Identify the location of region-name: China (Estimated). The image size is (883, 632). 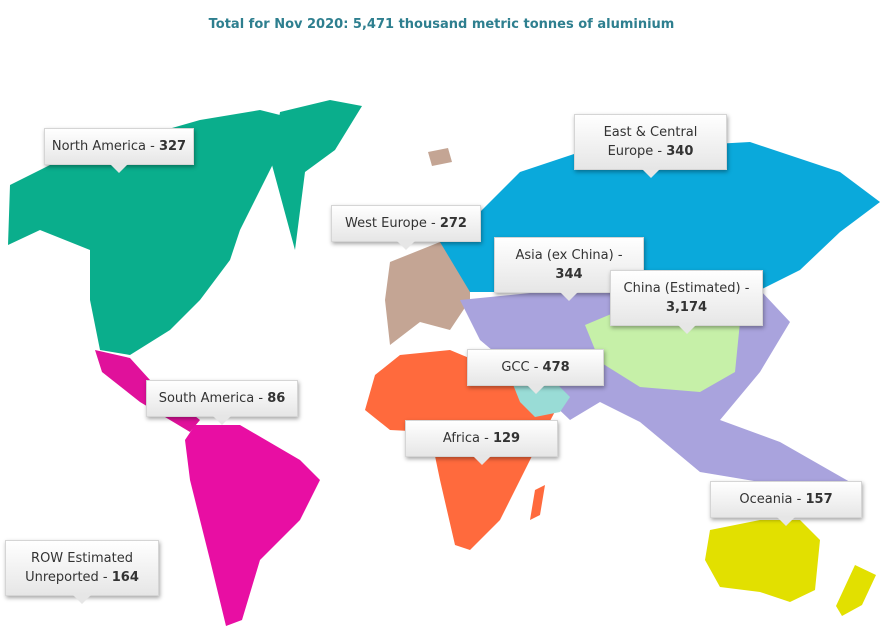
(682, 288).